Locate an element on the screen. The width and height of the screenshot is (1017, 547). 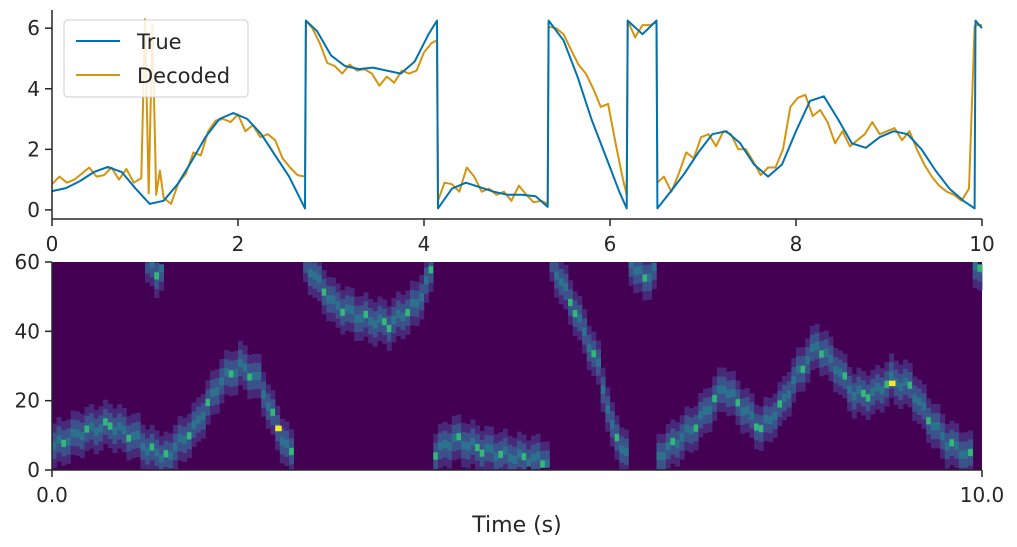
top-x-tick-label: 10 is located at coordinates (981, 244).